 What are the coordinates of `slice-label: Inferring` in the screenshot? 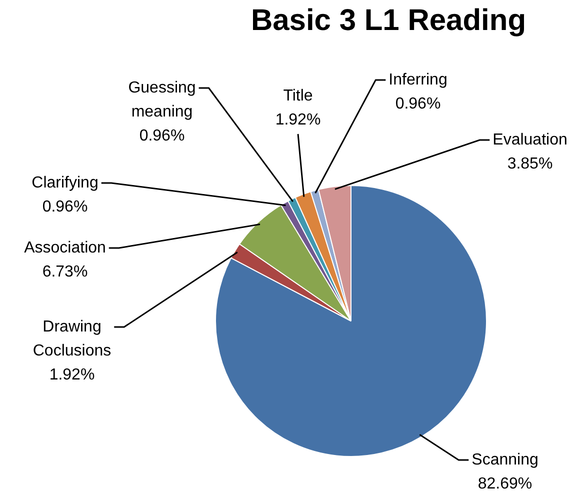 It's located at (418, 79).